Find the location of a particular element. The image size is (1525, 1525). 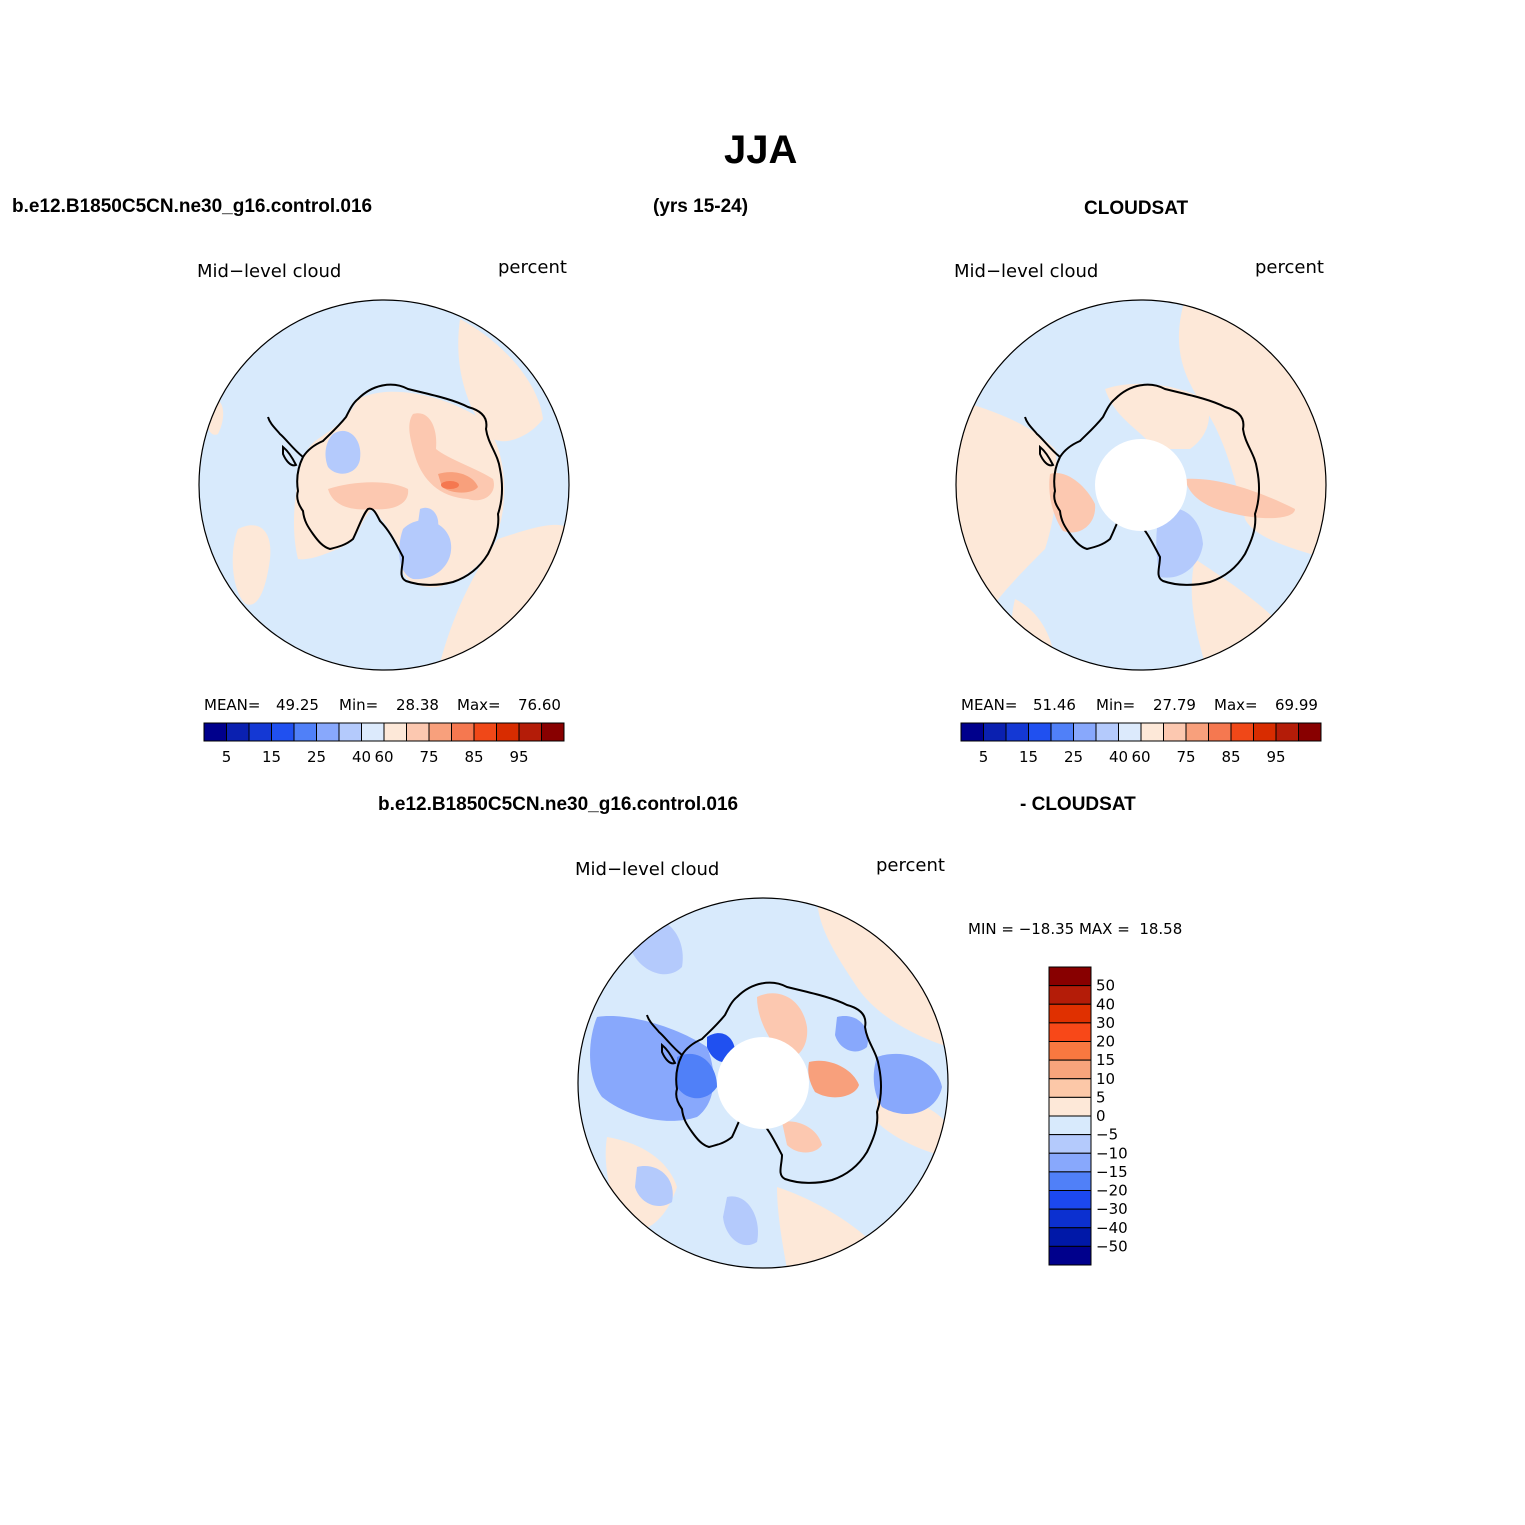

colorbar-tick-label: 75 is located at coordinates (428, 757).